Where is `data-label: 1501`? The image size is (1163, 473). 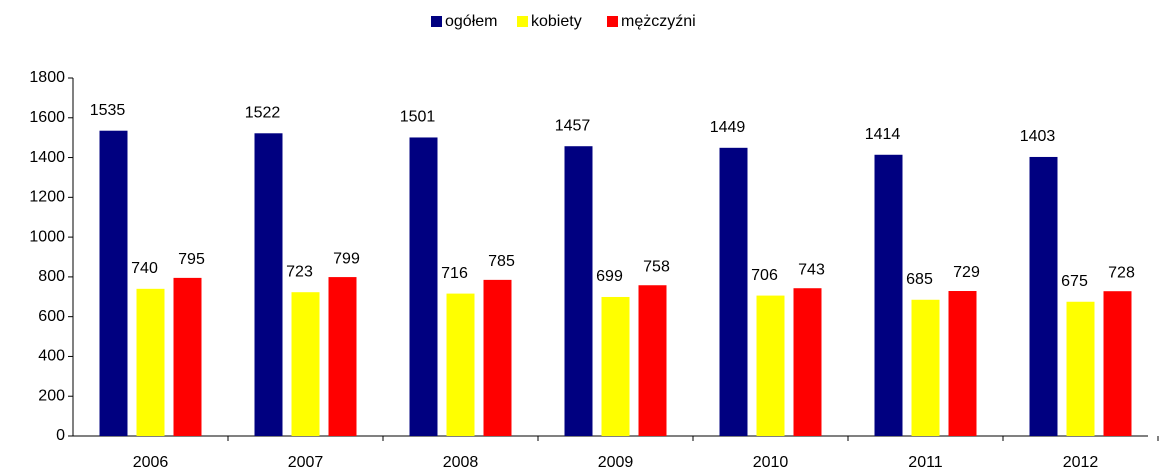 data-label: 1501 is located at coordinates (418, 117).